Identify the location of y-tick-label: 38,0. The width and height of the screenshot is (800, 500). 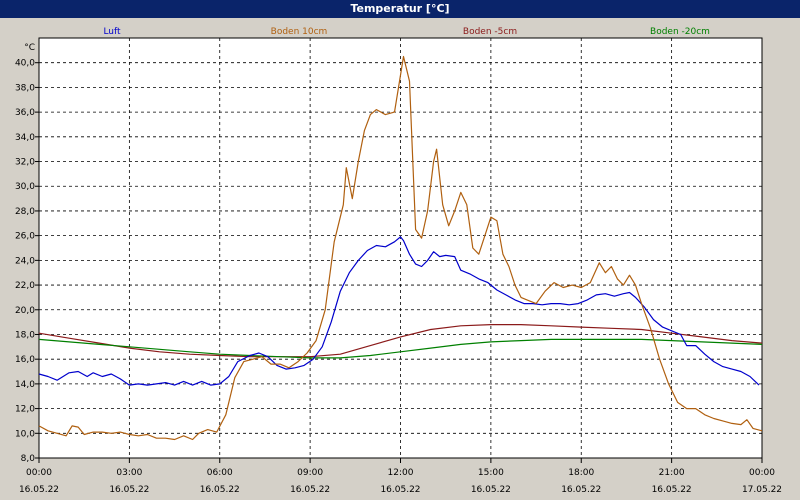
(25, 88).